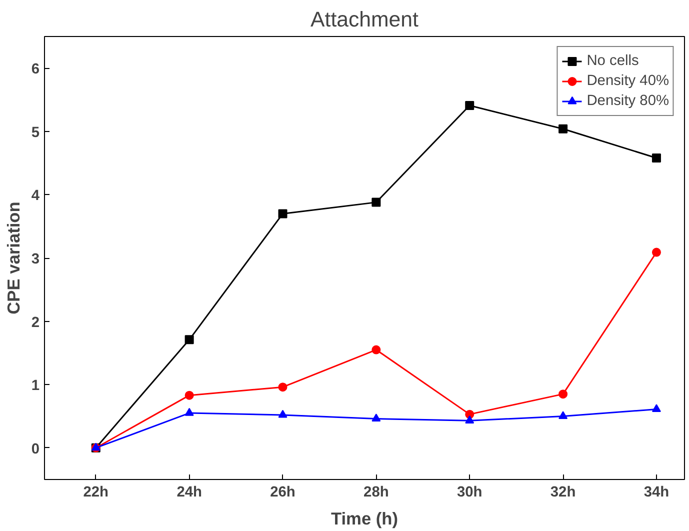 The width and height of the screenshot is (689, 531). I want to click on y-tick-label: 3, so click(35, 260).